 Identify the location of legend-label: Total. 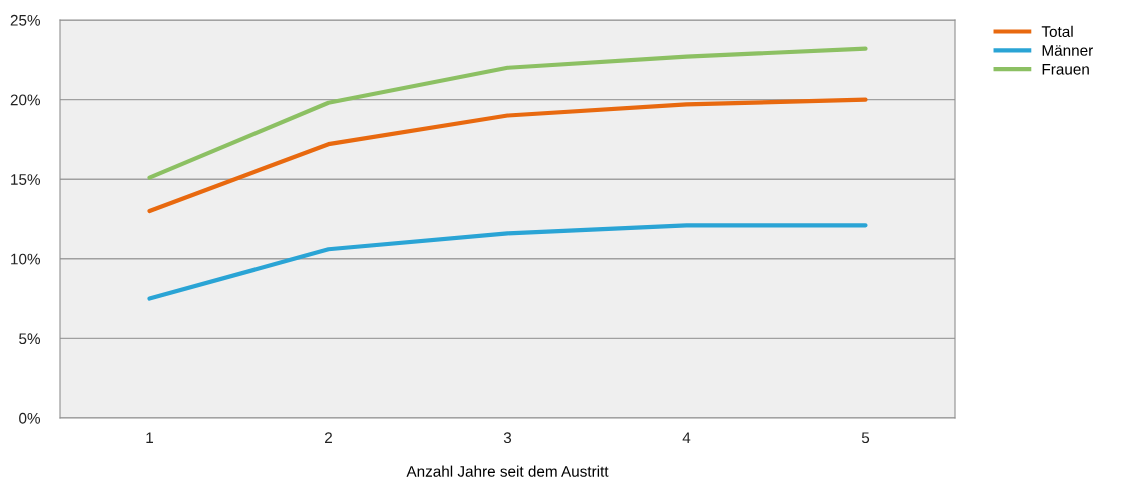
(1057, 31).